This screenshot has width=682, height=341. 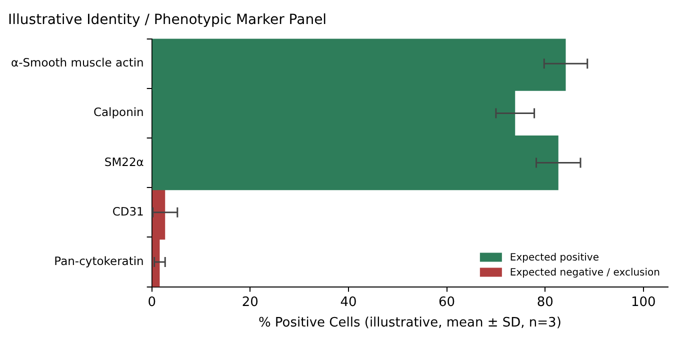 I want to click on y-tick-label: SM22α, so click(x=124, y=161).